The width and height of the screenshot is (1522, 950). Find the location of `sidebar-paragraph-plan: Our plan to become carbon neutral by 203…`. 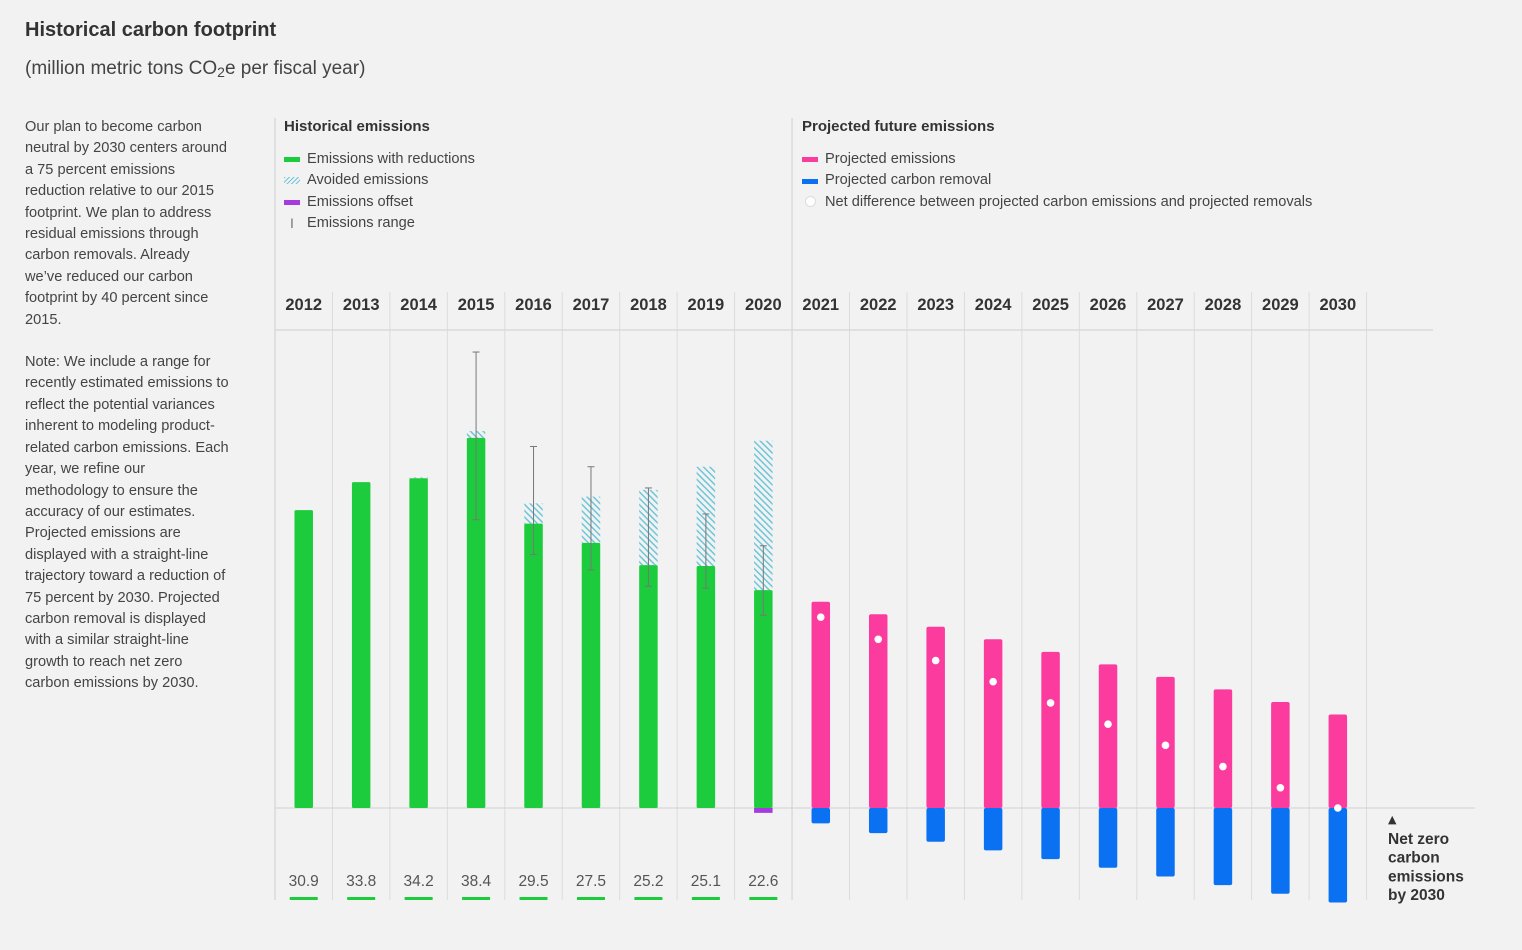

sidebar-paragraph-plan: Our plan to become carbon neutral by 203… is located at coordinates (126, 223).